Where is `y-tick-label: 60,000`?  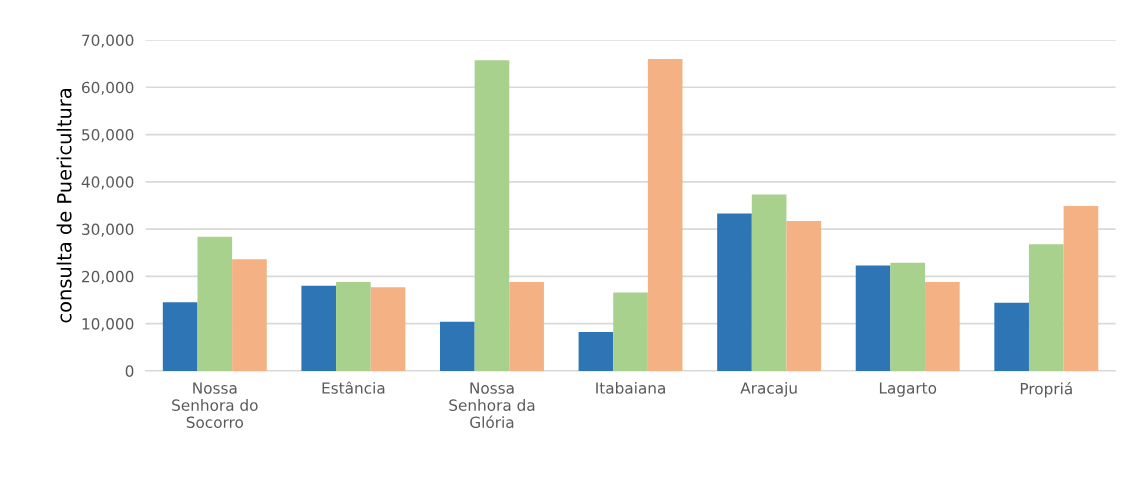
y-tick-label: 60,000 is located at coordinates (108, 88).